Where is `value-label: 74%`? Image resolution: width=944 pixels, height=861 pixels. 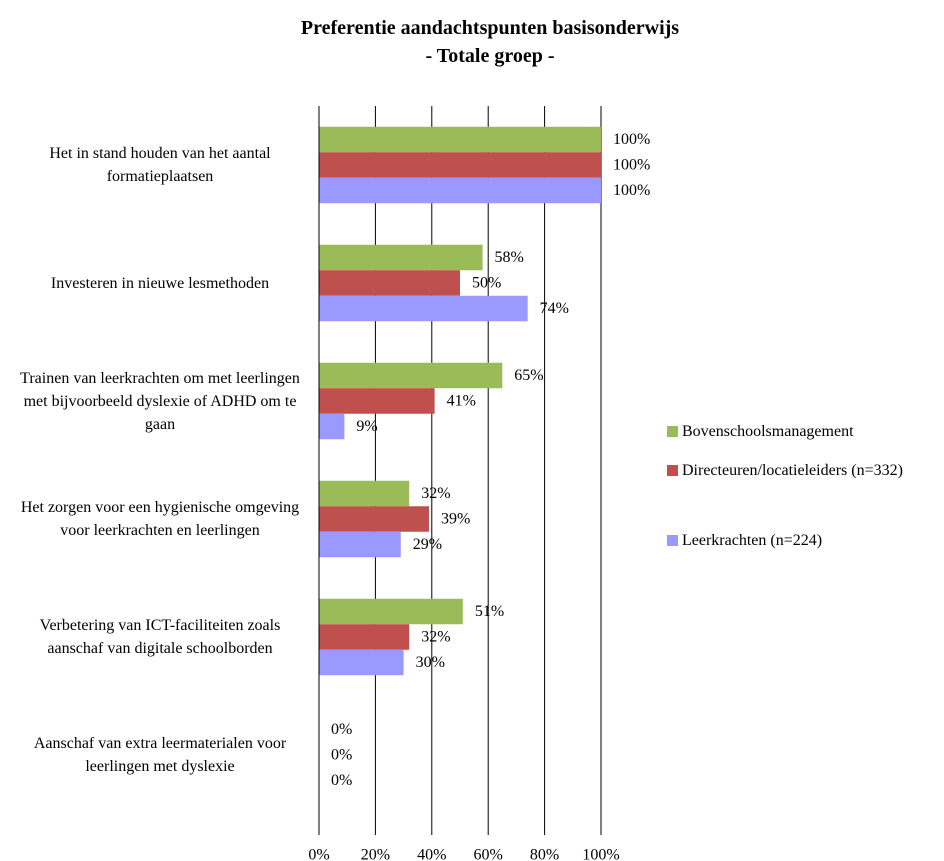 value-label: 74% is located at coordinates (554, 308).